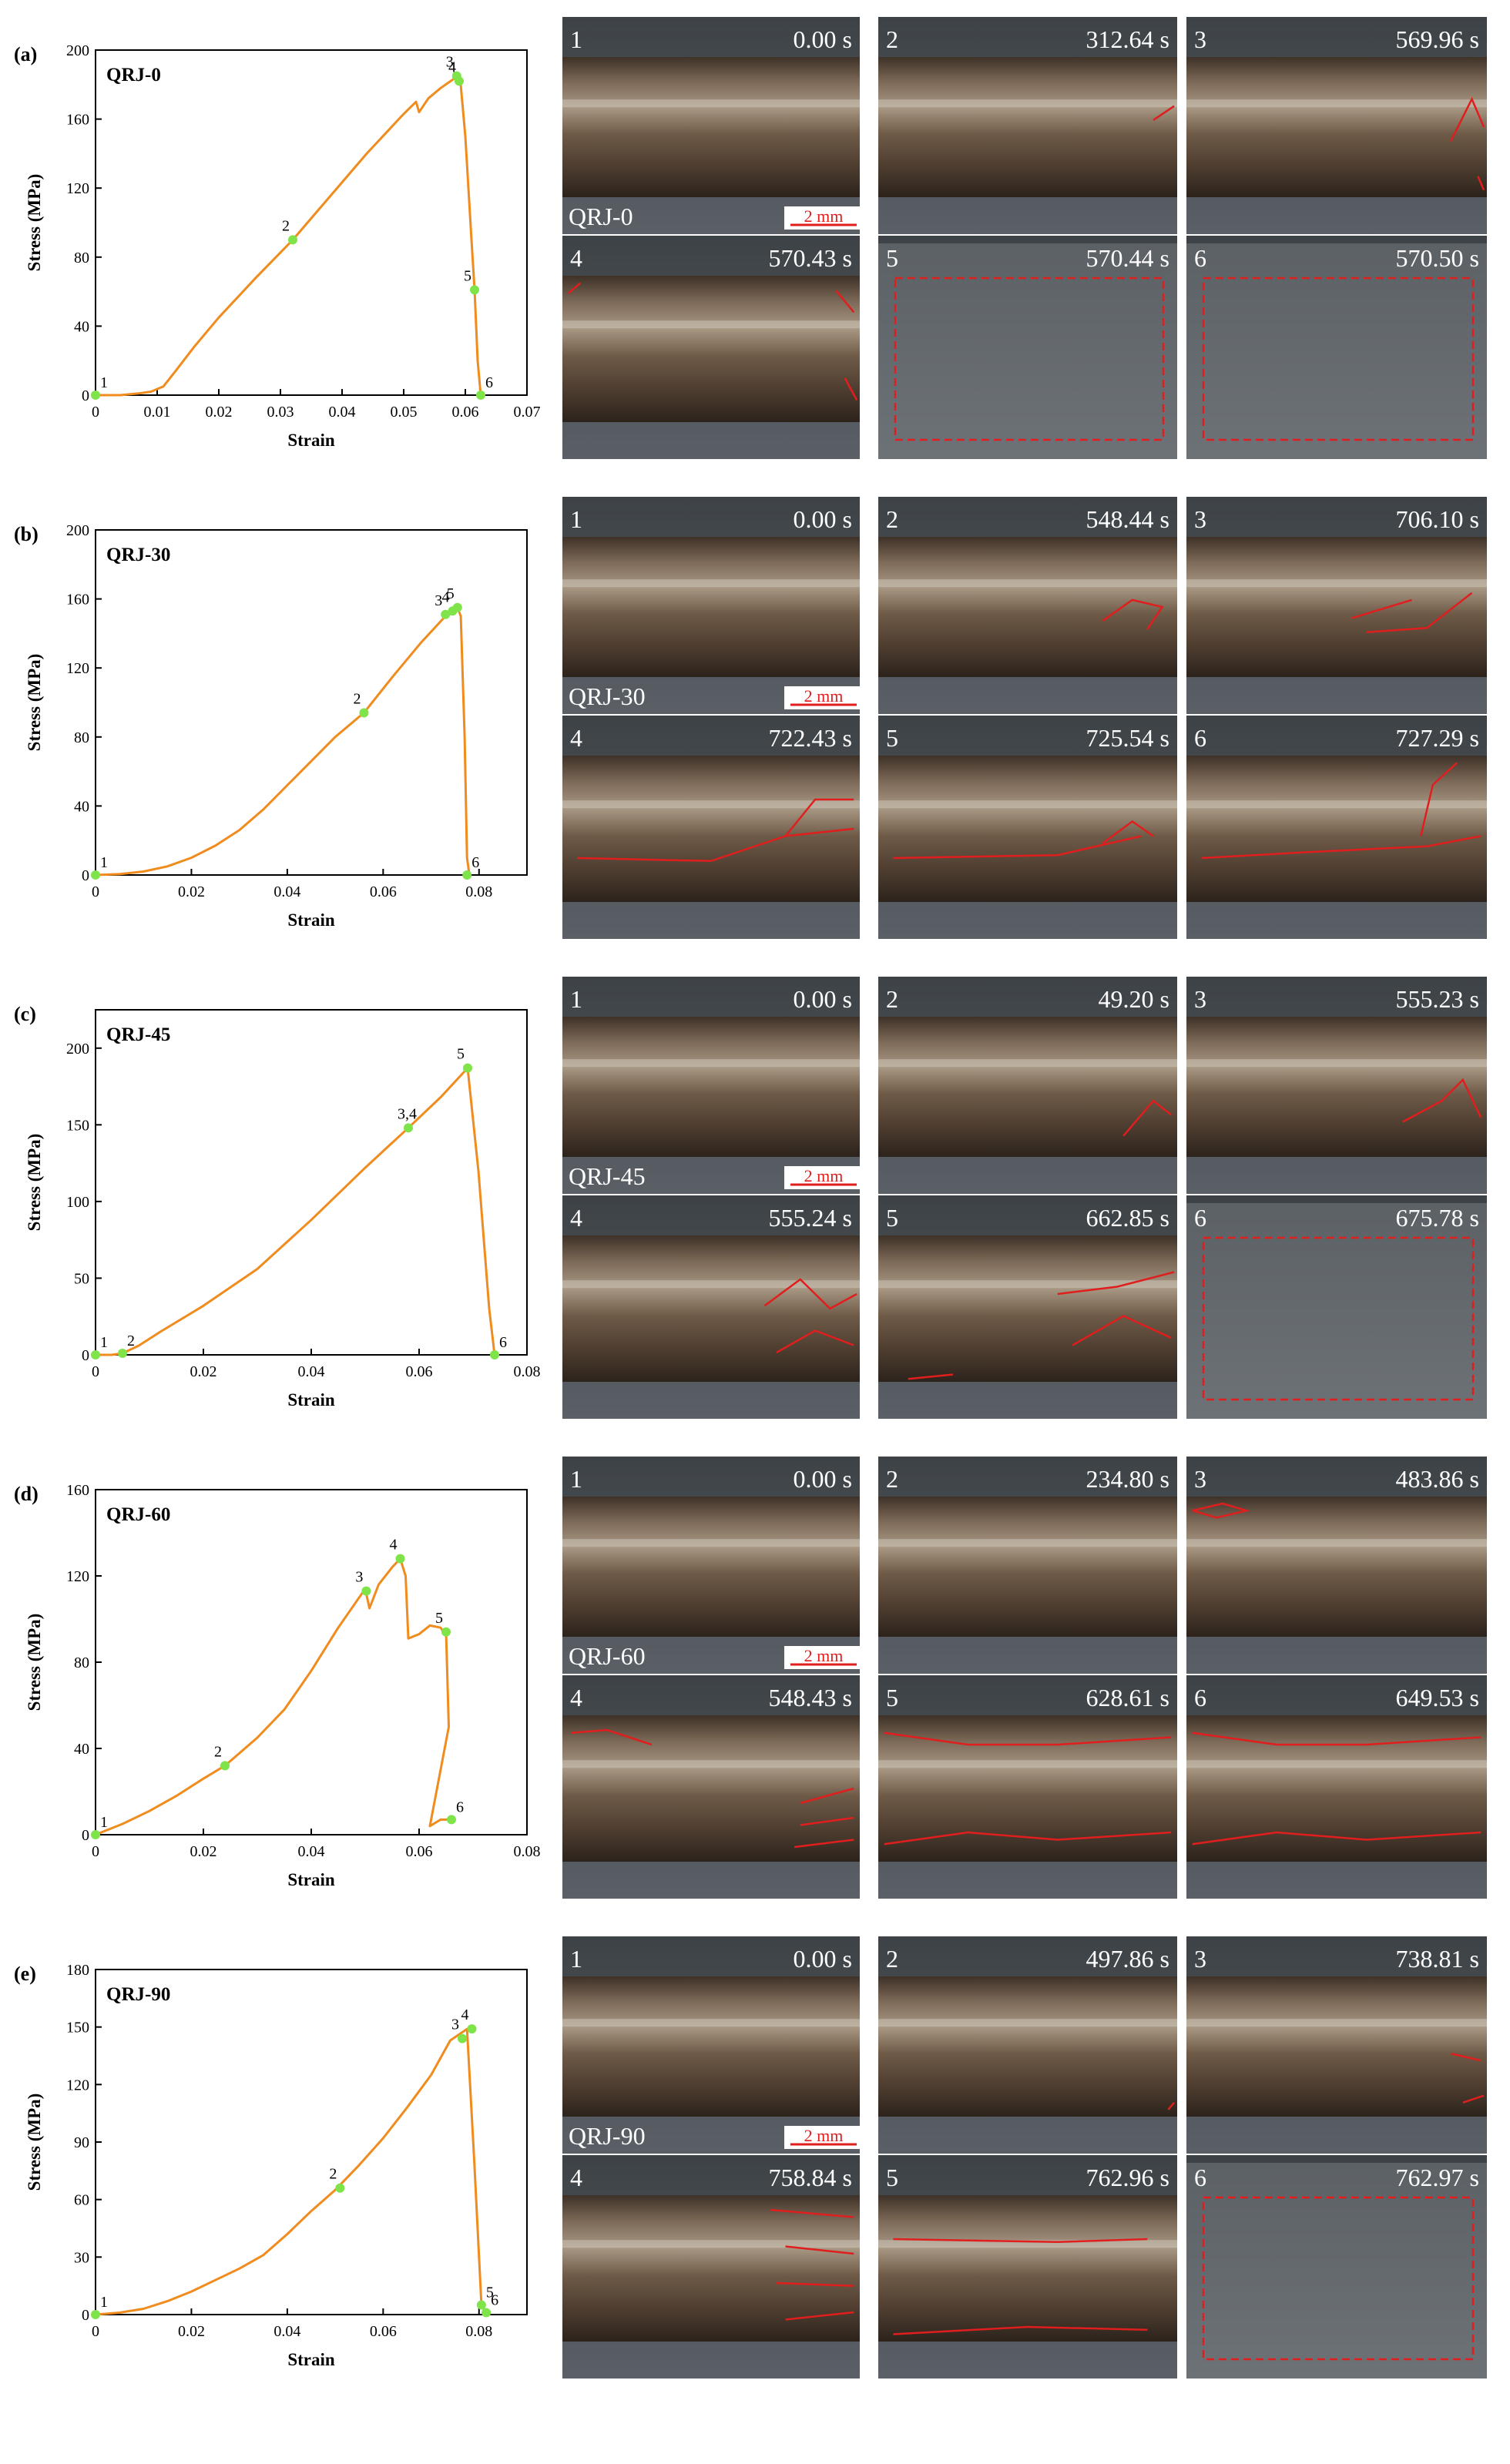  I want to click on frame-time: 0.00 s, so click(823, 519).